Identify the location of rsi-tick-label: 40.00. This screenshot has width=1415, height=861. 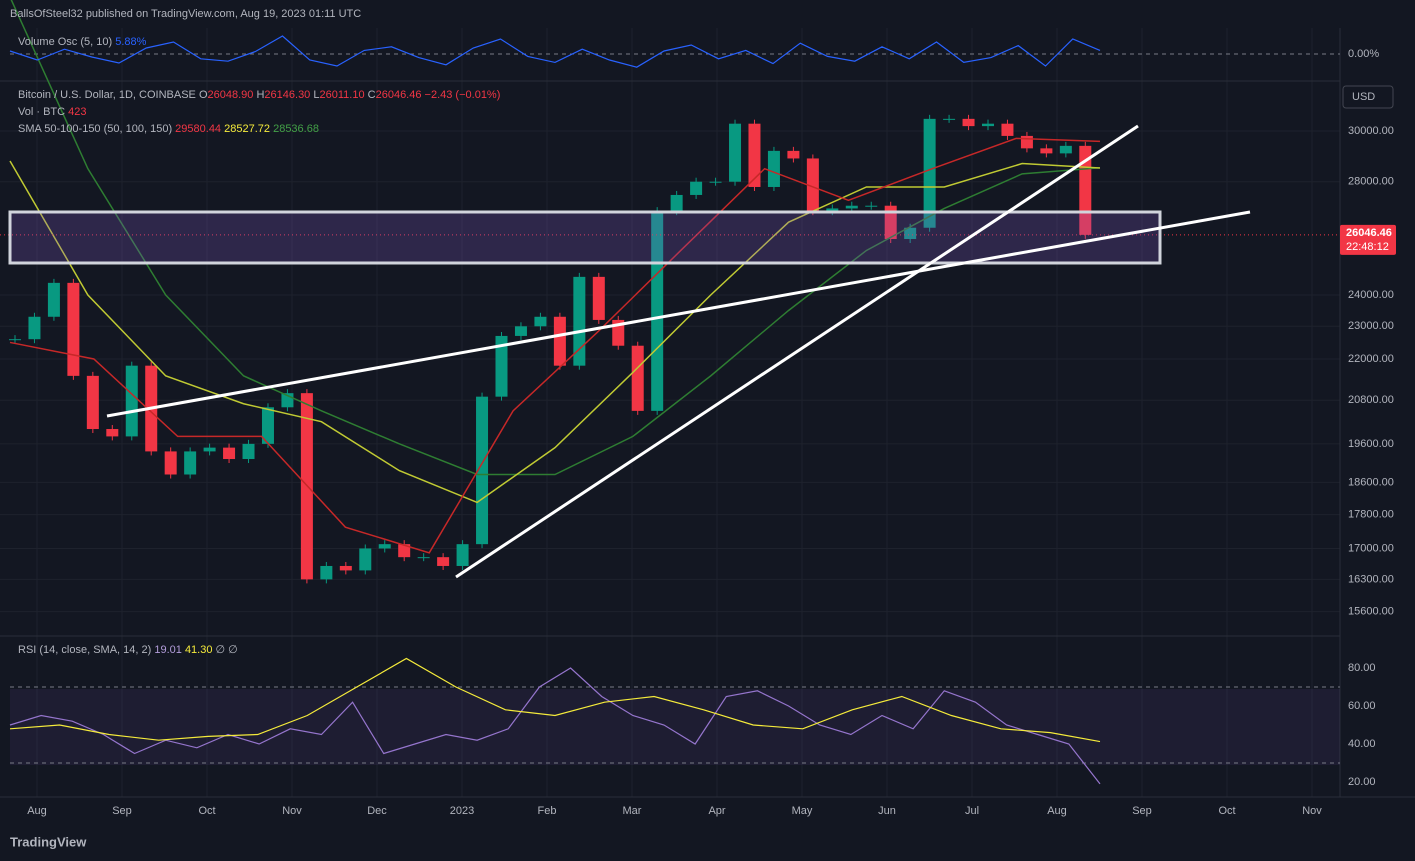
(1362, 744).